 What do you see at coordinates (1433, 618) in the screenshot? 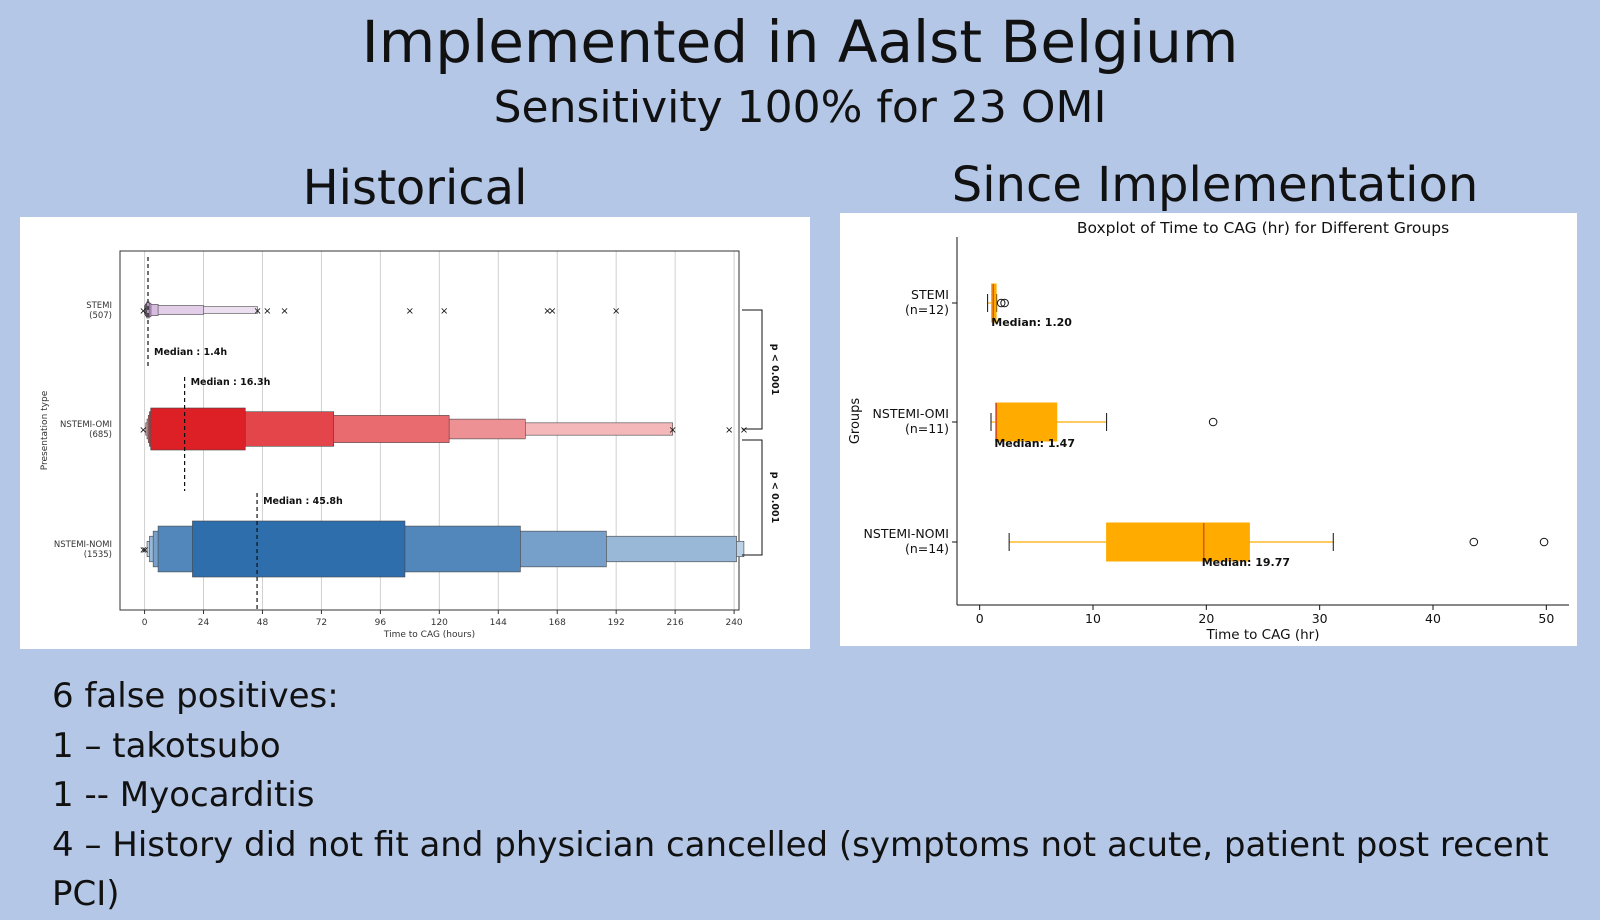
I see `x-tick-label: 40` at bounding box center [1433, 618].